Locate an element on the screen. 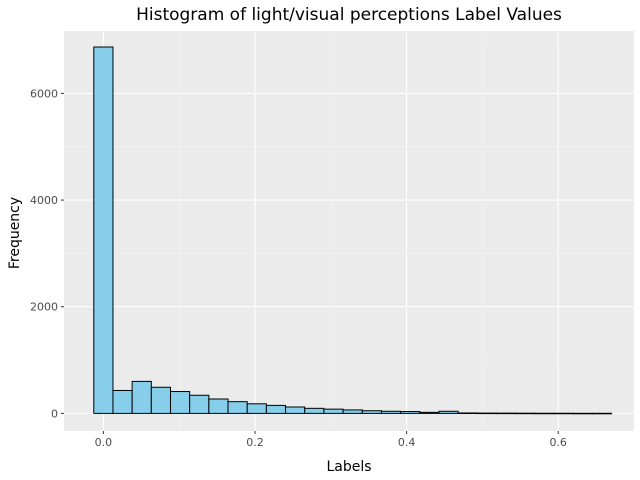 The width and height of the screenshot is (640, 480). y-axis-ticks: 0 2000 4000 6000 is located at coordinates (47, 253).